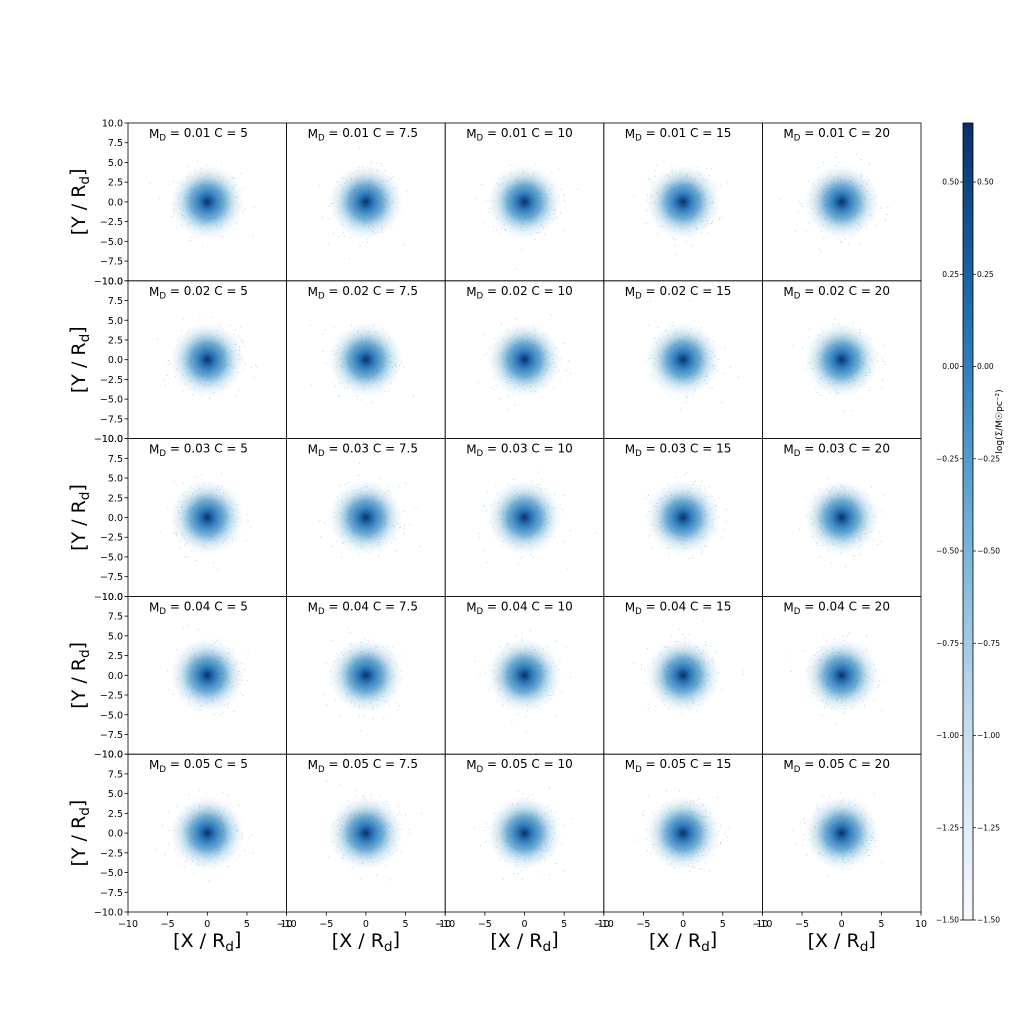  What do you see at coordinates (842, 517) in the screenshot?
I see `panel: MD = 0.03 C = 20` at bounding box center [842, 517].